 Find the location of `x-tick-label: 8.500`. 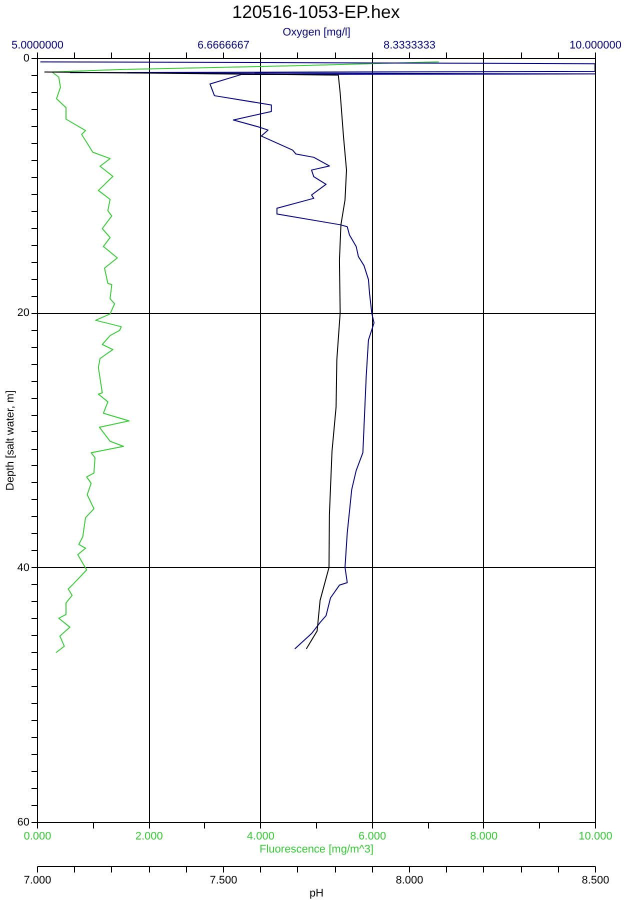

x-tick-label: 8.500 is located at coordinates (596, 880).